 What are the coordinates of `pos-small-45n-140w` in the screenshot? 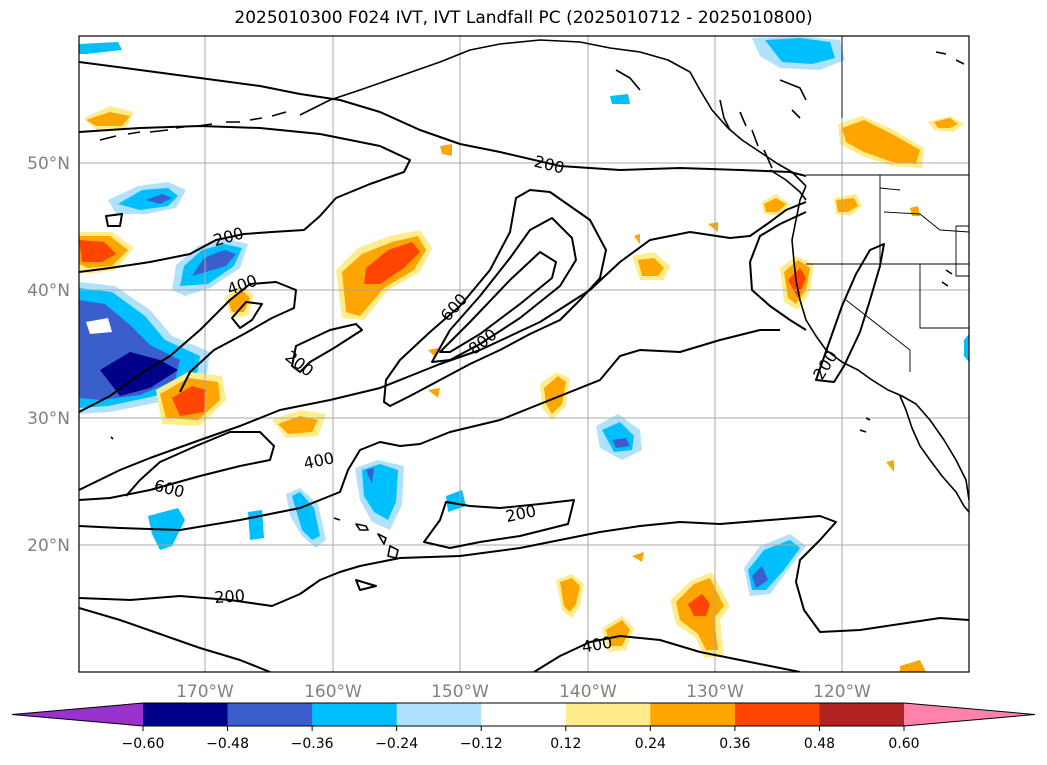 It's located at (637, 239).